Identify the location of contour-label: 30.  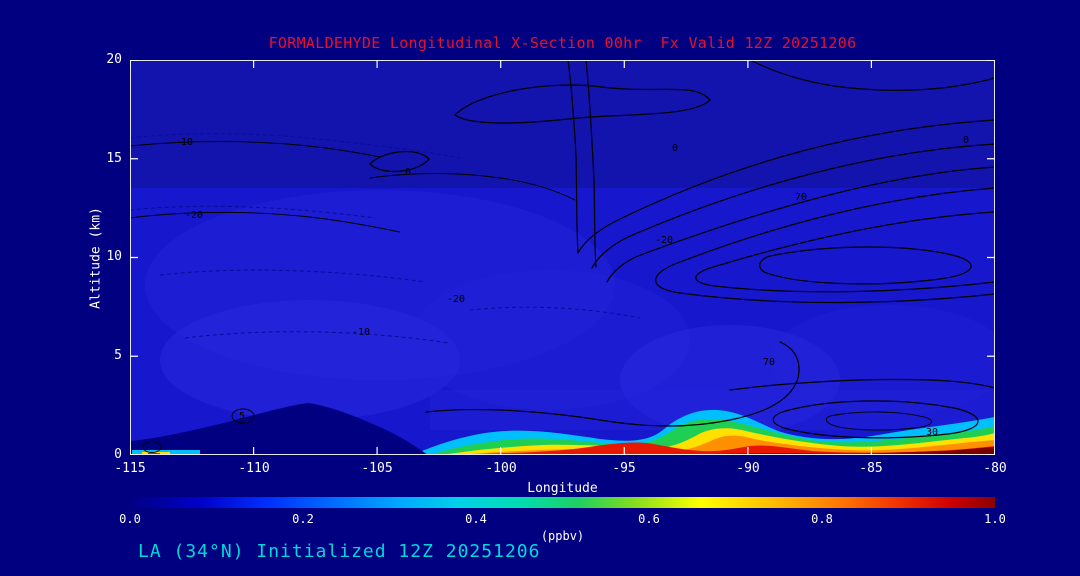
(932, 432).